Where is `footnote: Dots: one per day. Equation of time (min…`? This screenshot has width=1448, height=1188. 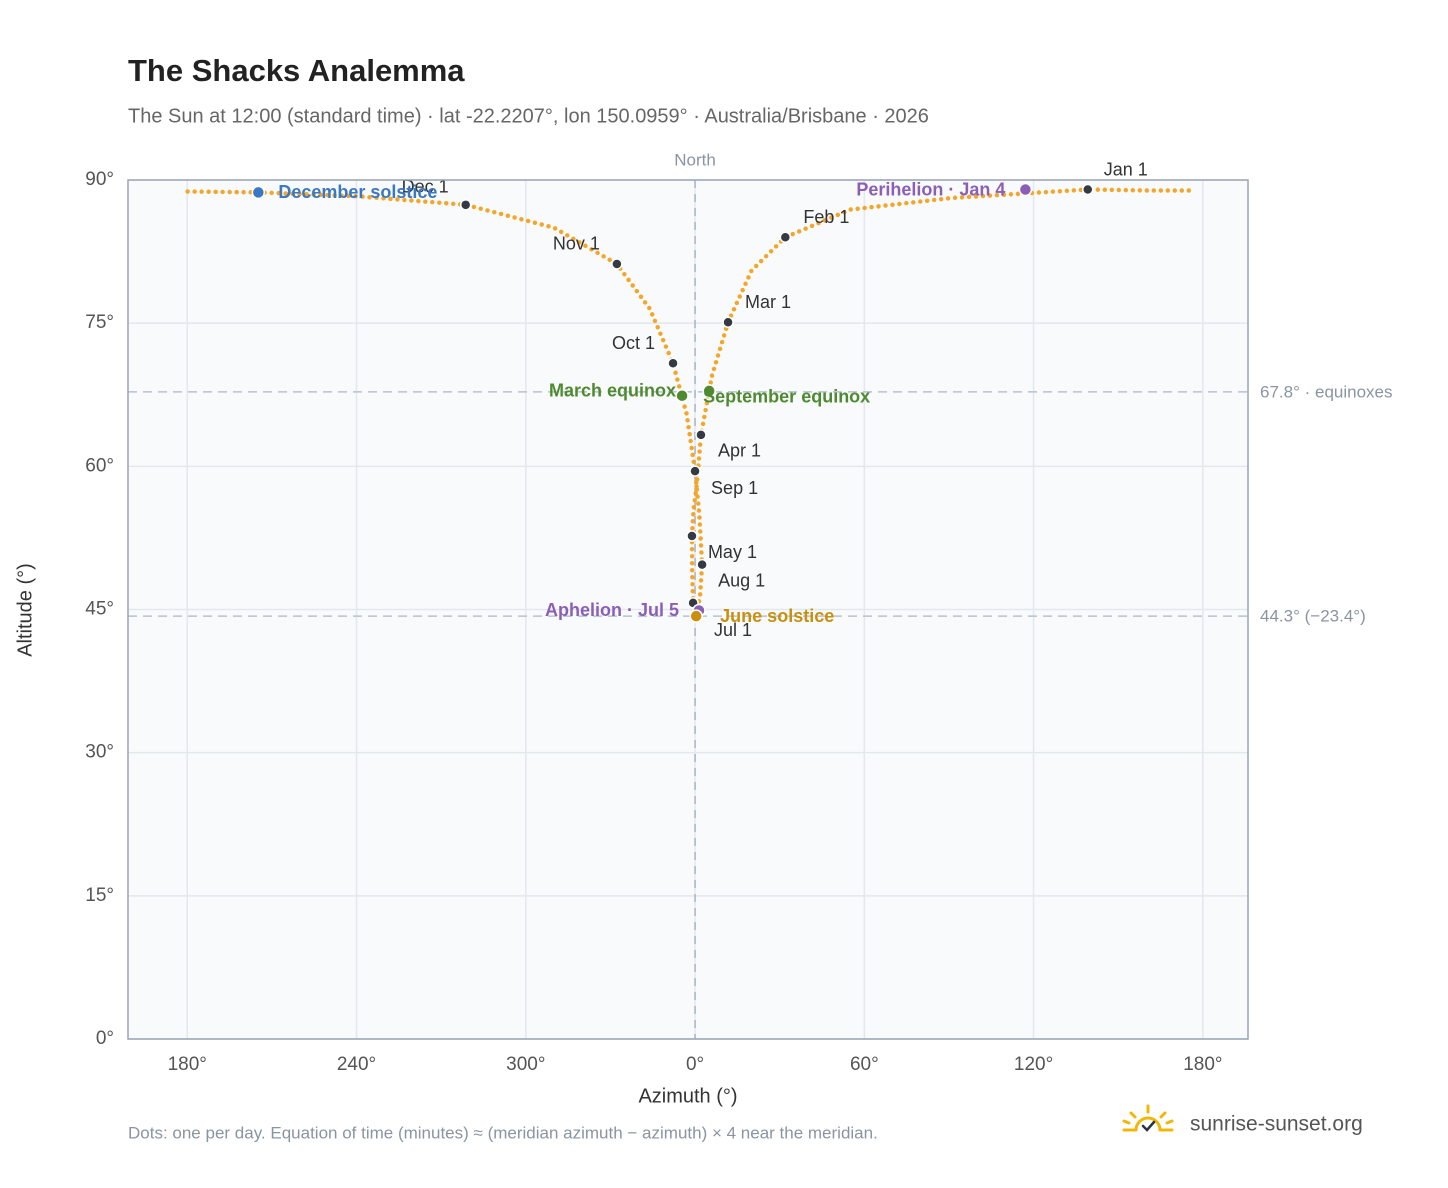
footnote: Dots: one per day. Equation of time (min… is located at coordinates (503, 1132).